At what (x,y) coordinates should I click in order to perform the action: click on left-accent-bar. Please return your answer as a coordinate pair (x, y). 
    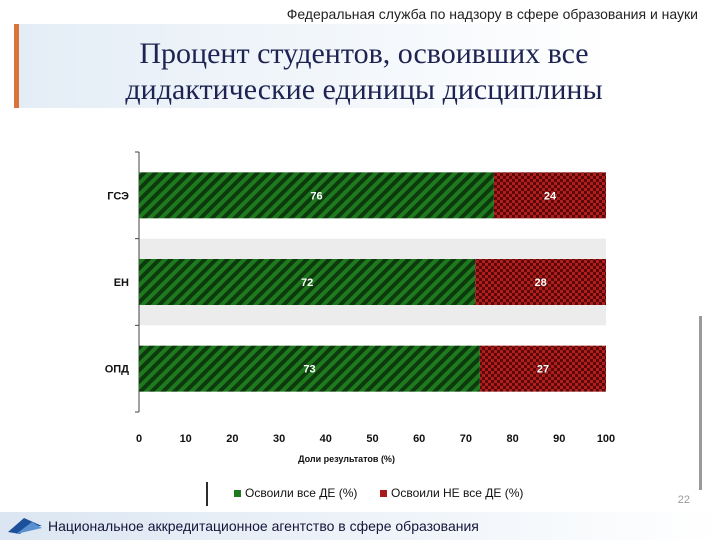
    Looking at the image, I should click on (16, 66).